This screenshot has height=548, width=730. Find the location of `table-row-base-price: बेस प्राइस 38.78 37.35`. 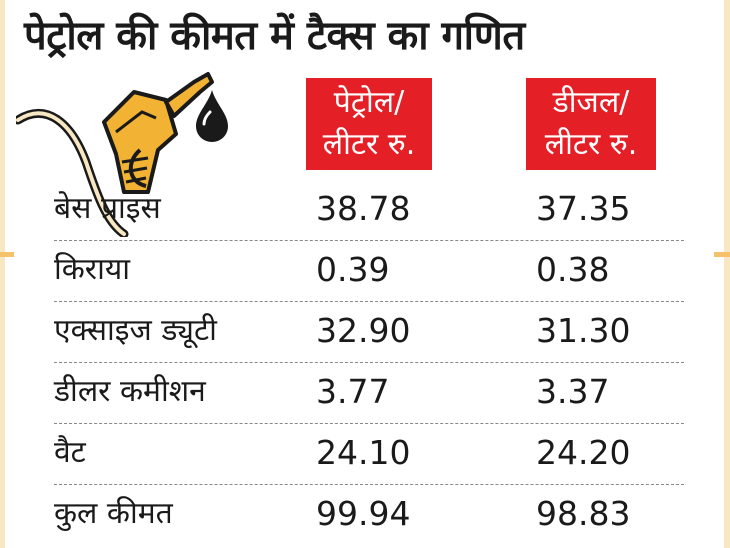

table-row-base-price: बेस प्राइस 38.78 37.35 is located at coordinates (369, 210).